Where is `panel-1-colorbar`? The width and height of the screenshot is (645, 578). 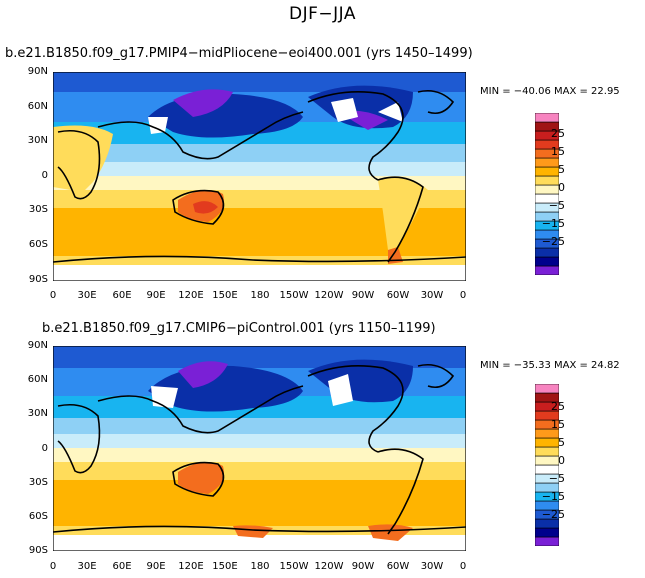 panel-1-colorbar is located at coordinates (547, 194).